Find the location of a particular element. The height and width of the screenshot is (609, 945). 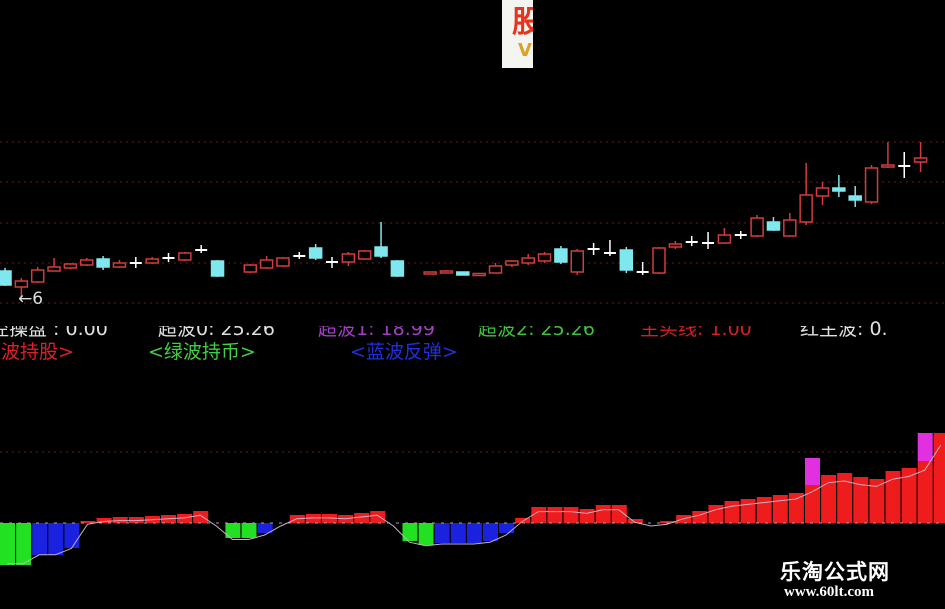

watermark-url: www.60lt.com is located at coordinates (829, 592).